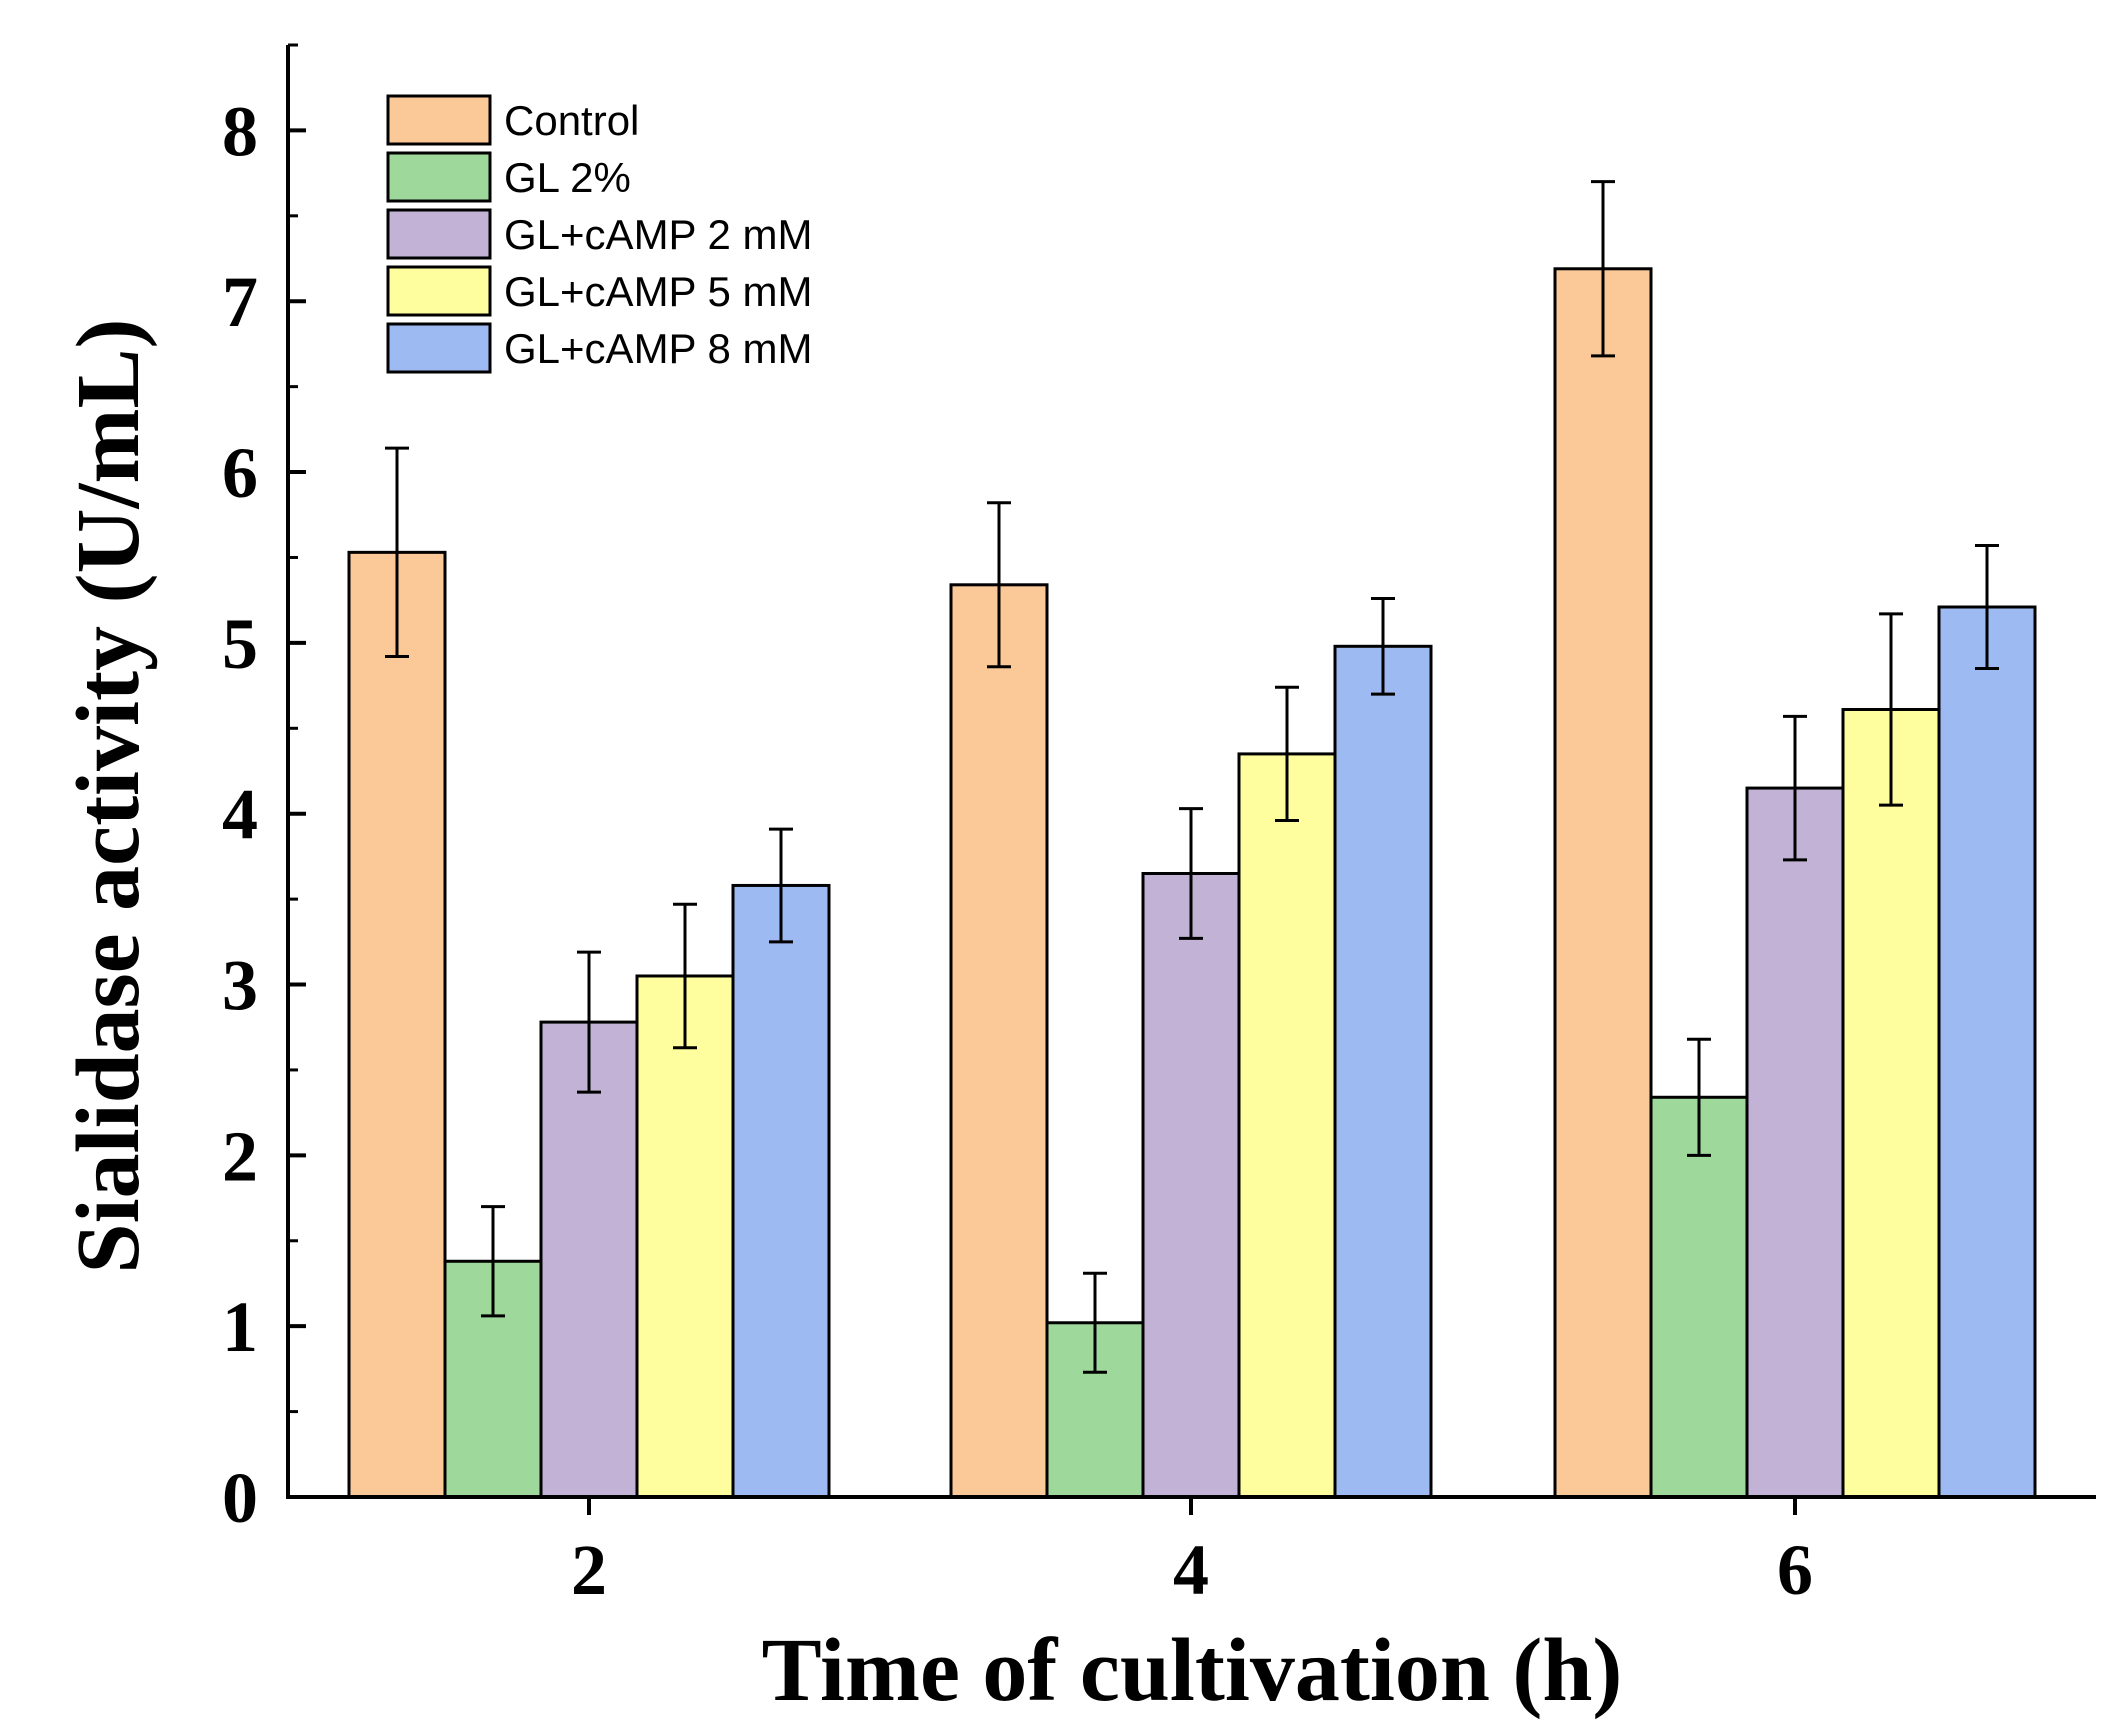  Describe the element at coordinates (567, 177) in the screenshot. I see `legend-label: GL 2%` at that location.